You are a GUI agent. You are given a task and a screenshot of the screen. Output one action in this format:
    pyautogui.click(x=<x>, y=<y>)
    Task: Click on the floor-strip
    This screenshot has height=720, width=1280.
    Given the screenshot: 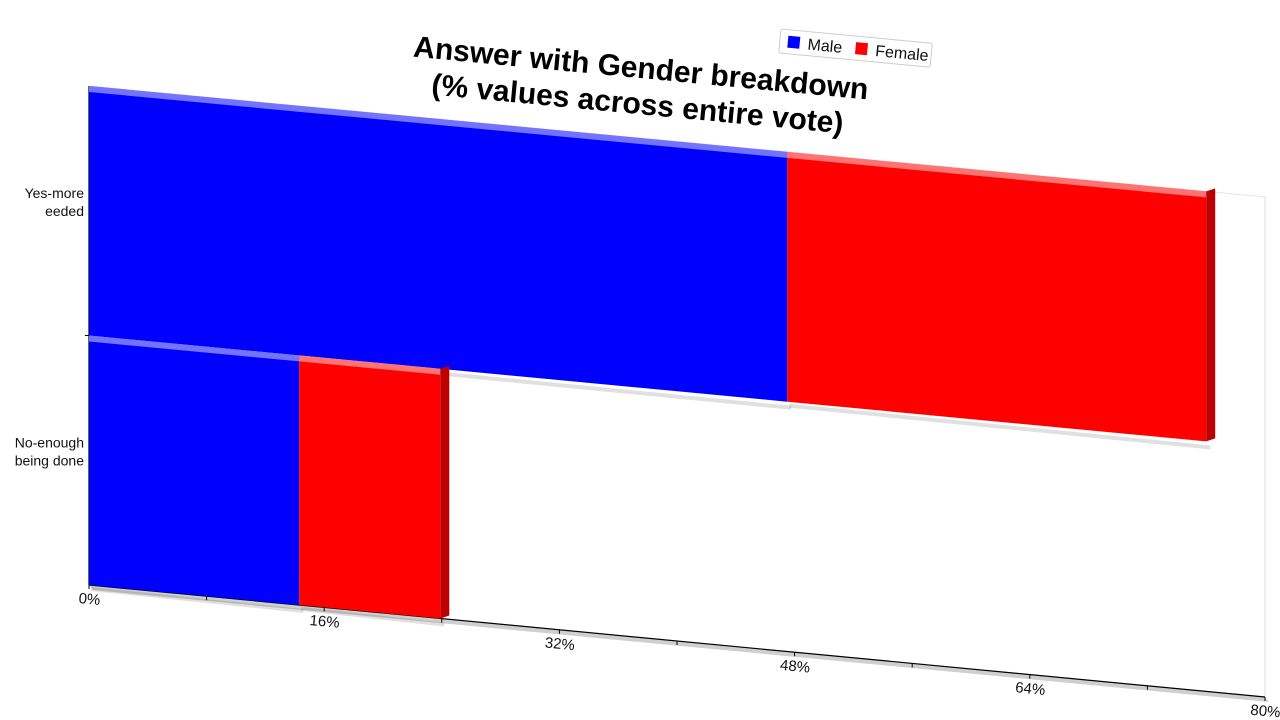 What is the action you would take?
    pyautogui.click(x=679, y=643)
    